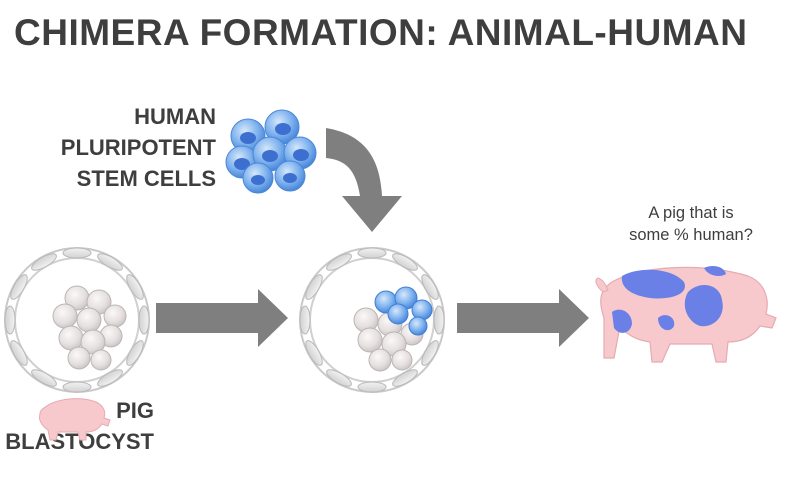 This screenshot has height=503, width=794. What do you see at coordinates (135, 410) in the screenshot?
I see `pig-blastocyst-label-line-1: PIG` at bounding box center [135, 410].